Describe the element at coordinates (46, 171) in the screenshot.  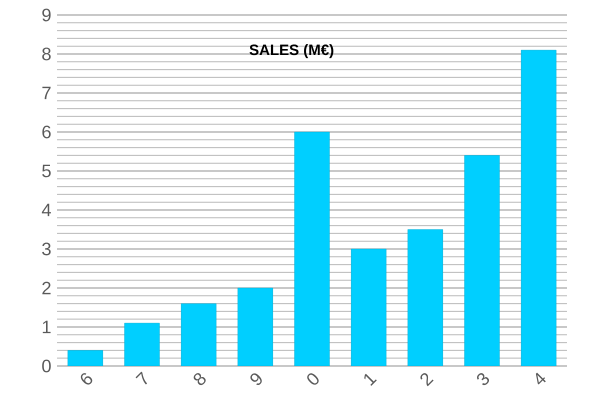
I see `y-tick-label: 5` at that location.